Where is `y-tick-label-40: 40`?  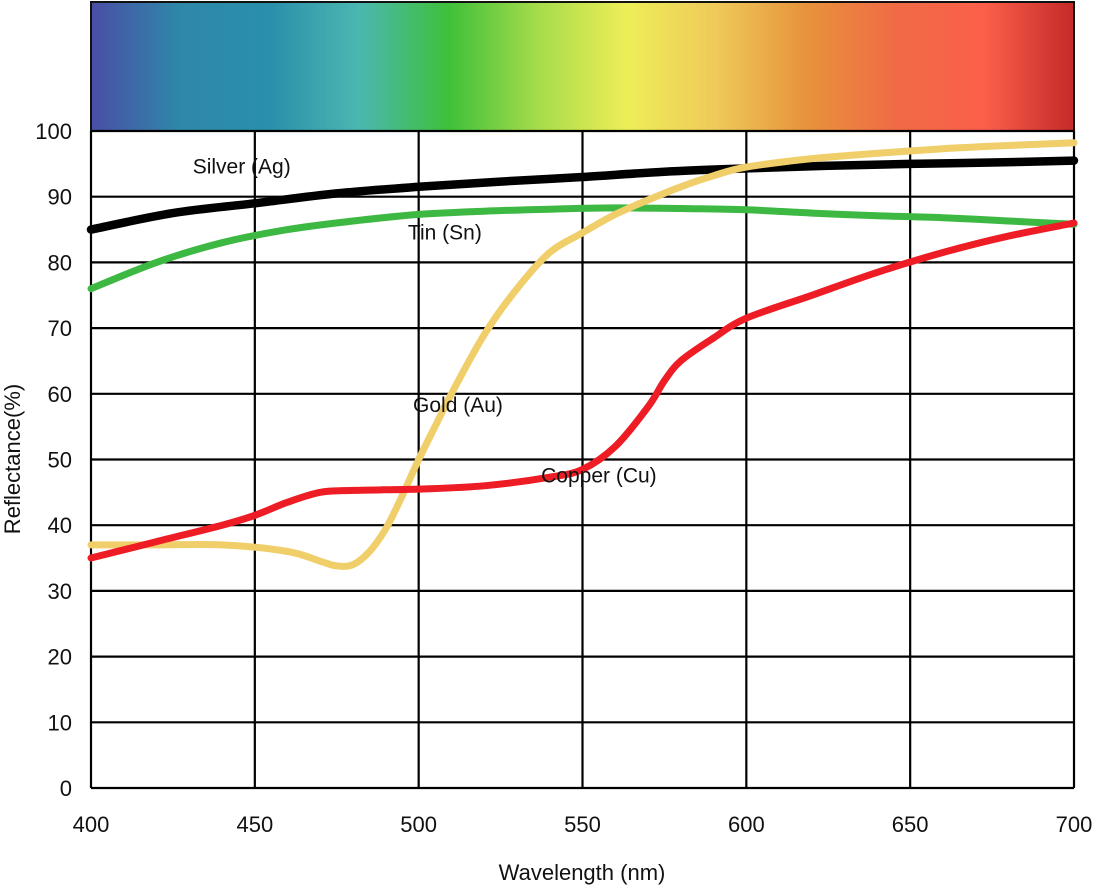
y-tick-label-40: 40 is located at coordinates (60, 525).